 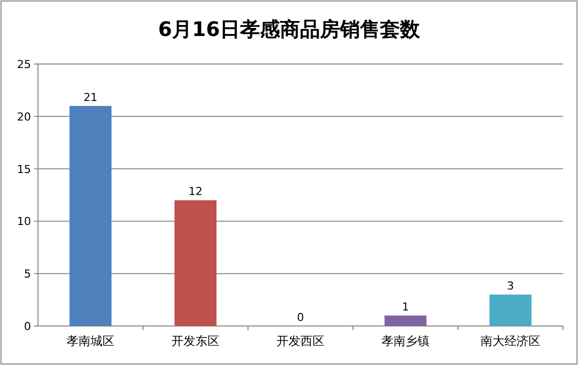 What do you see at coordinates (195, 191) in the screenshot?
I see `data-label: 12` at bounding box center [195, 191].